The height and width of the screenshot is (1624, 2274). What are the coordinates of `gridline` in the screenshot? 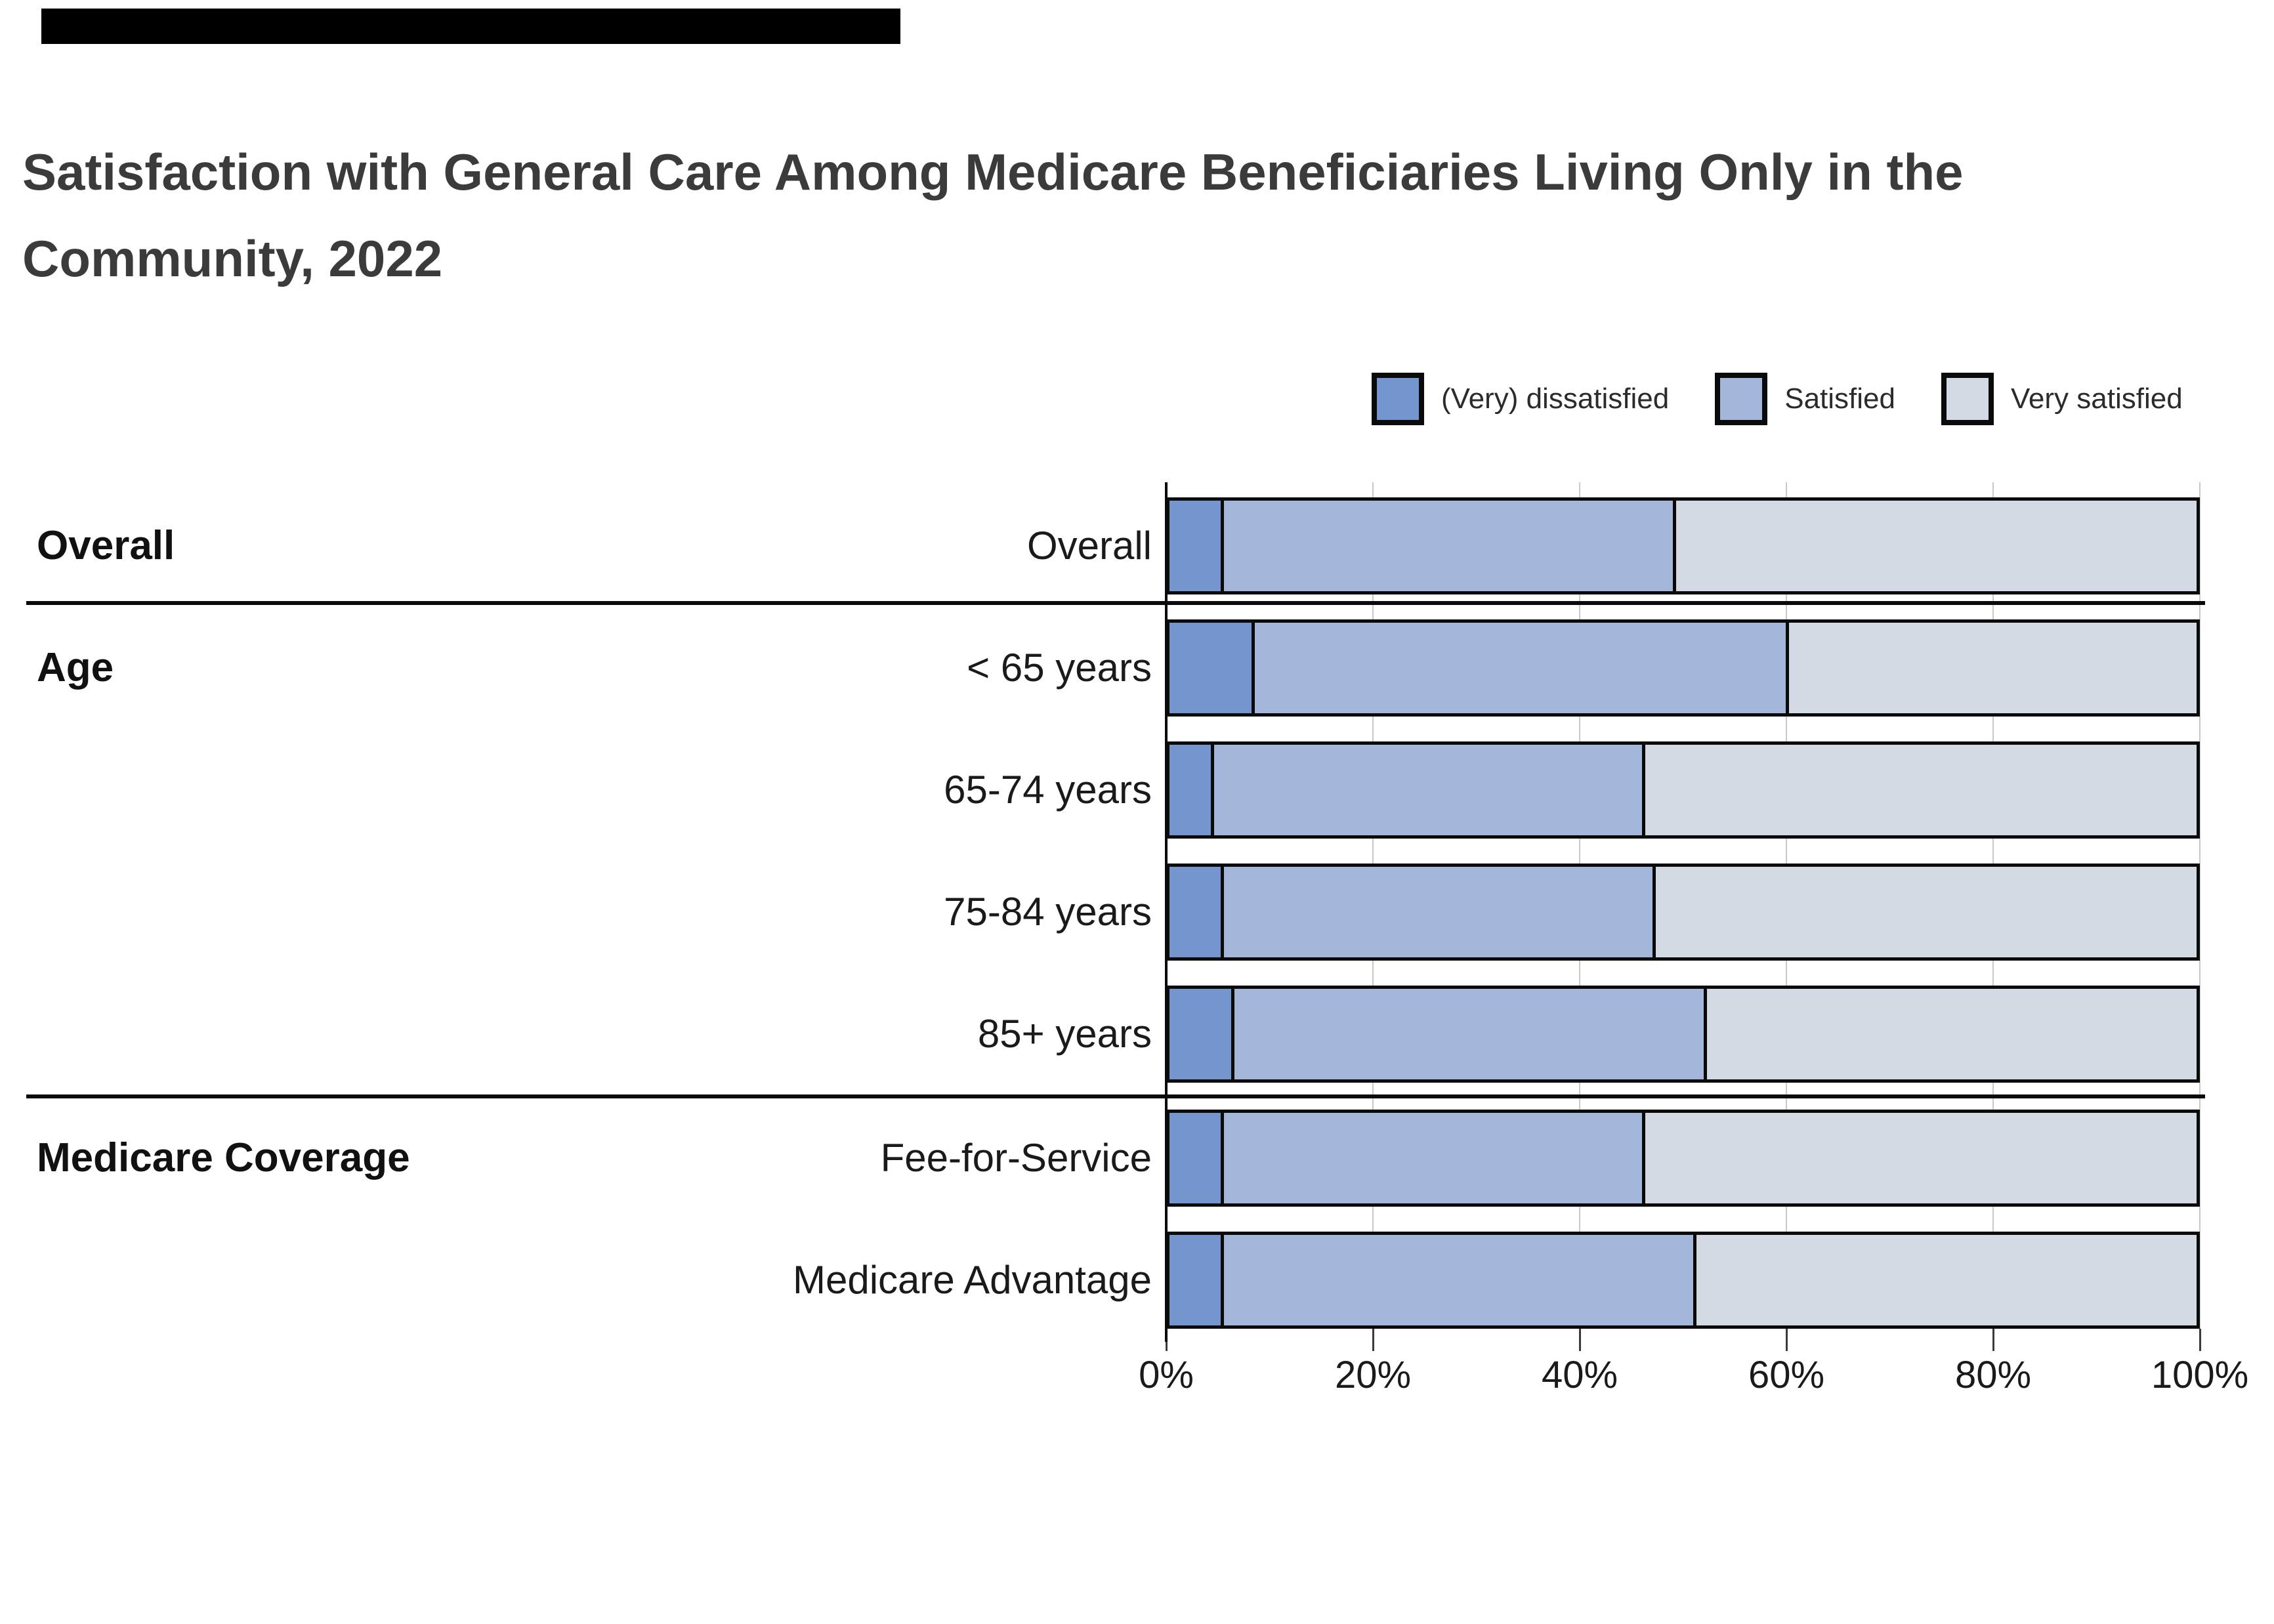 It's located at (2199, 912).